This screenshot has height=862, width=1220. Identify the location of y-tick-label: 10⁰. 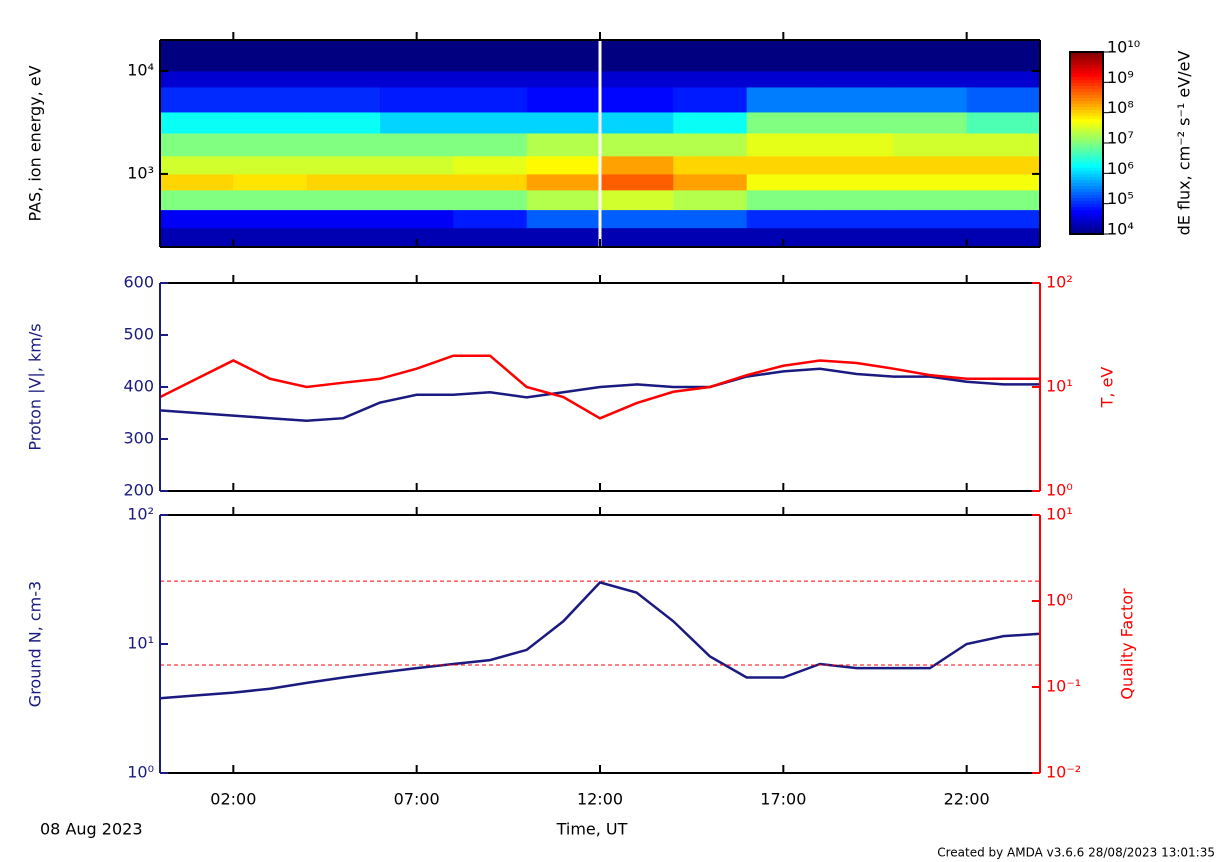
(140, 772).